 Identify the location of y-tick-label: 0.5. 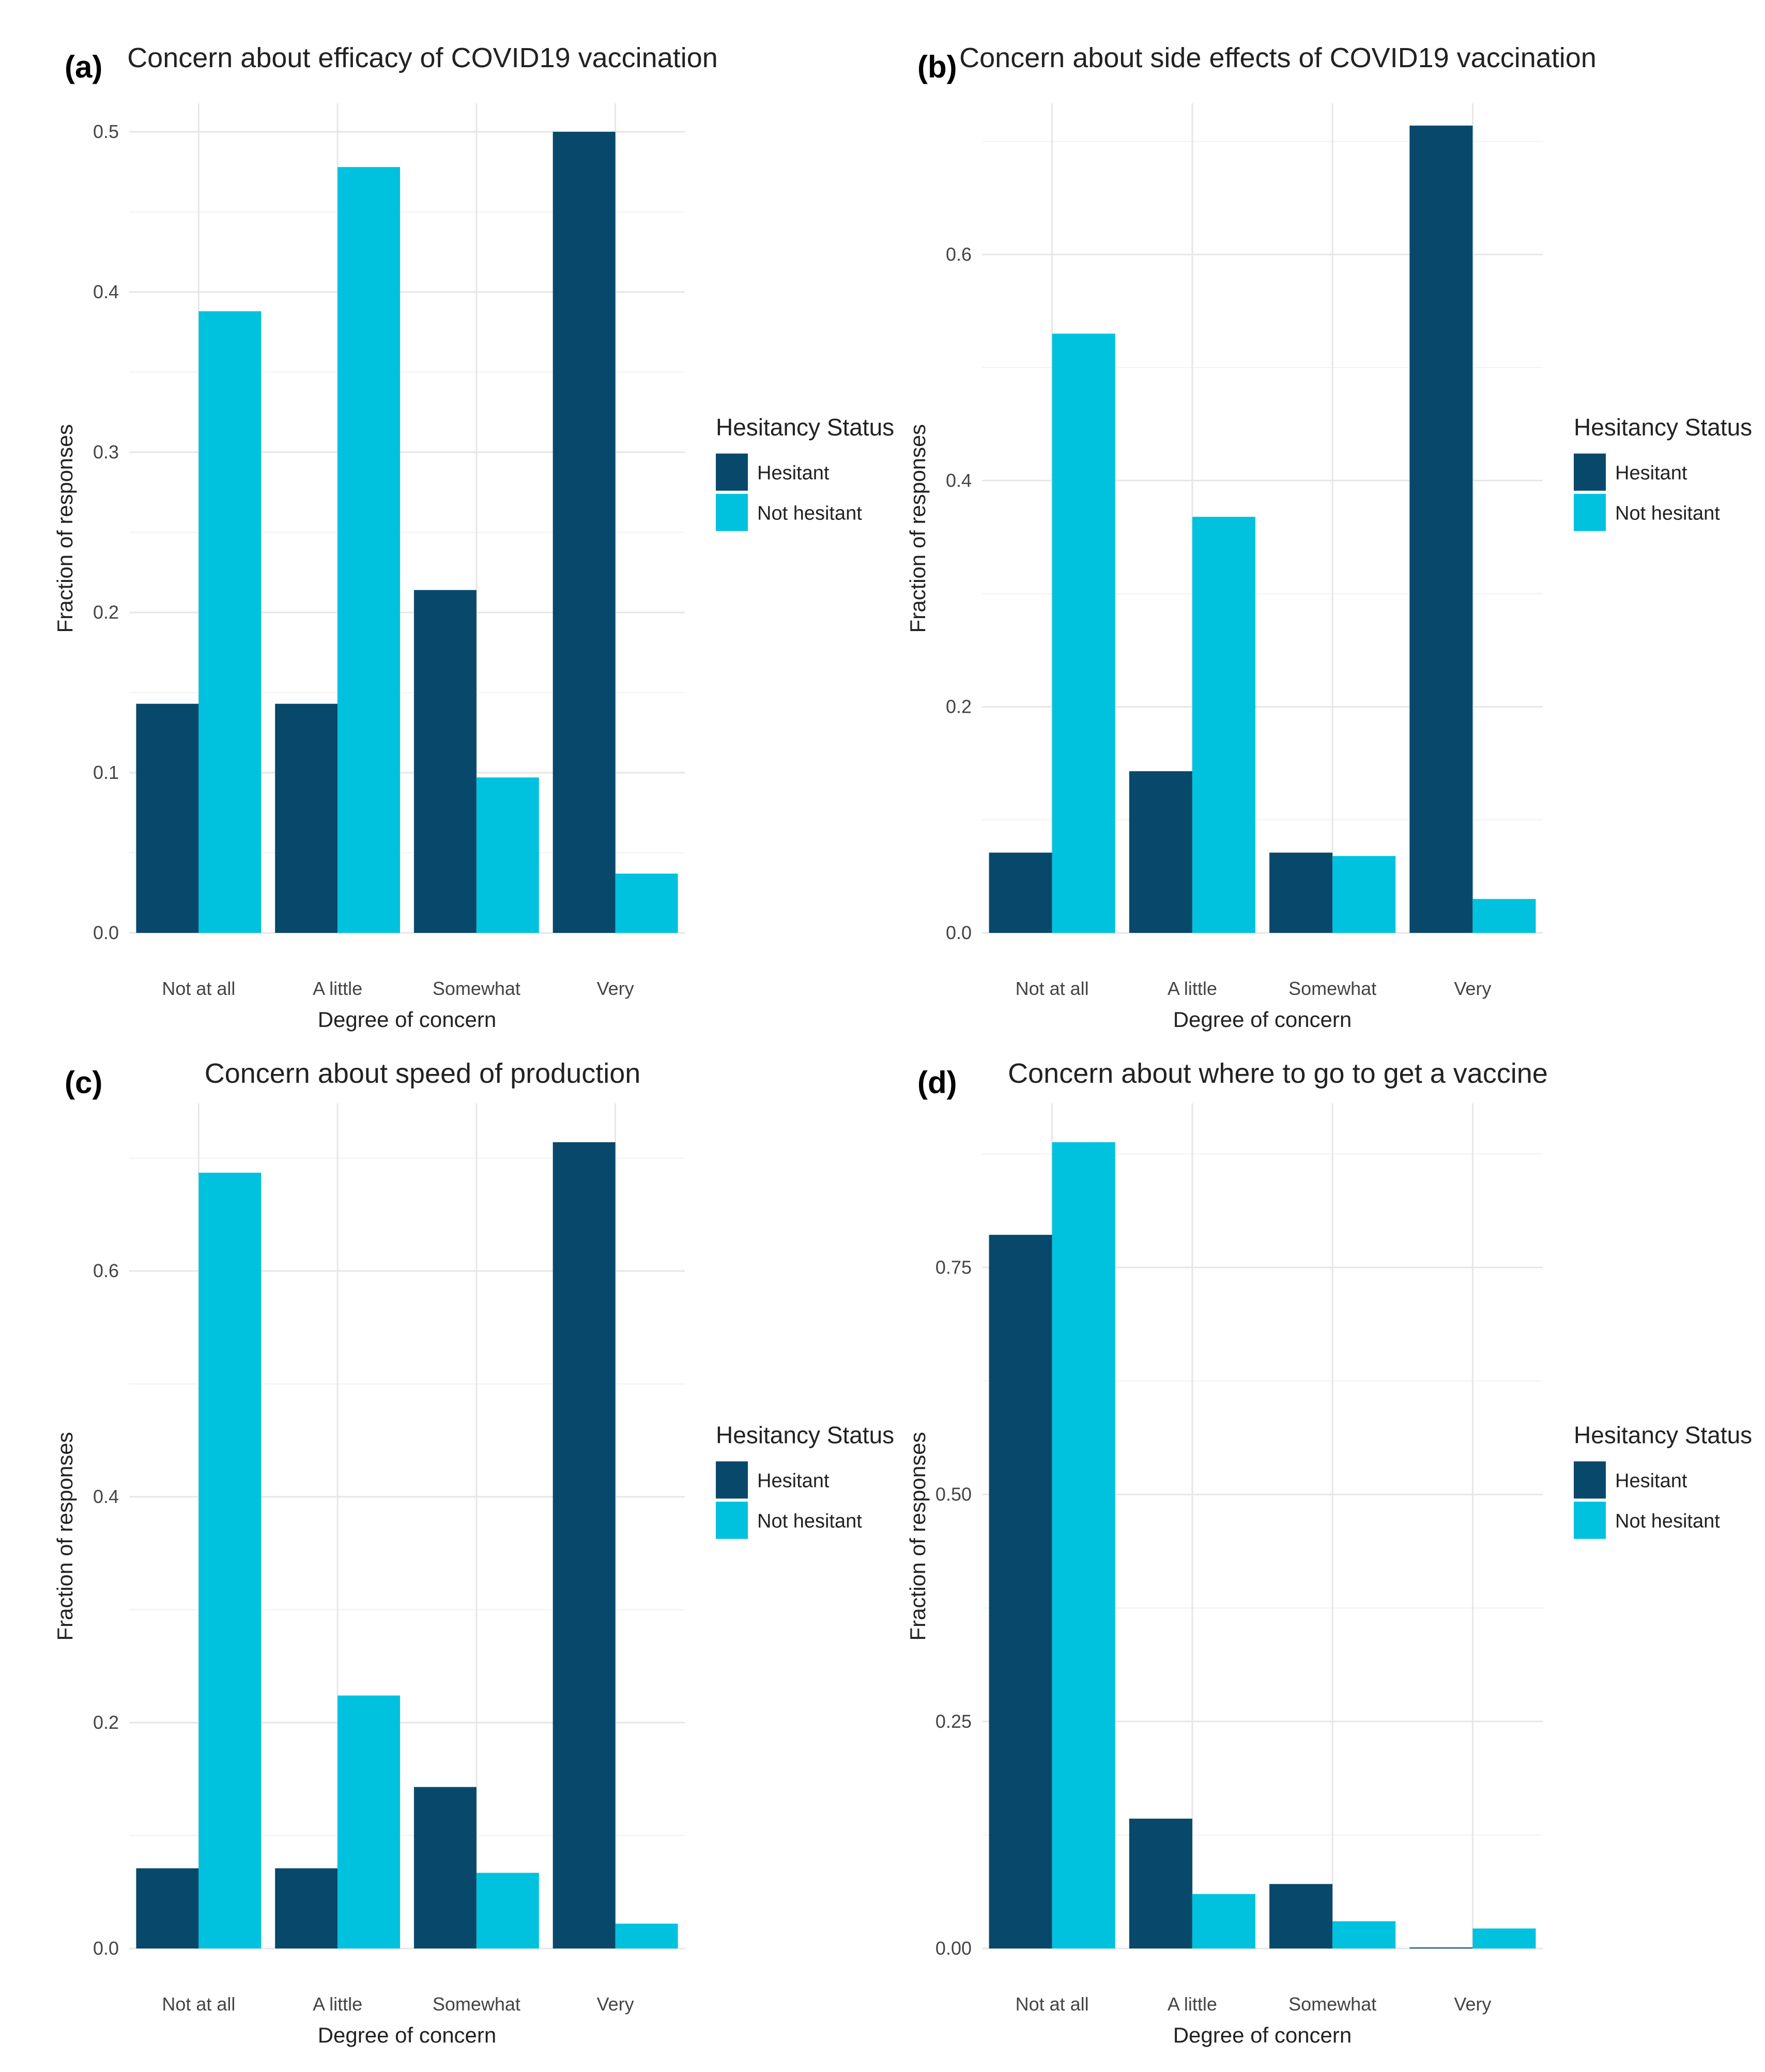
(106, 131).